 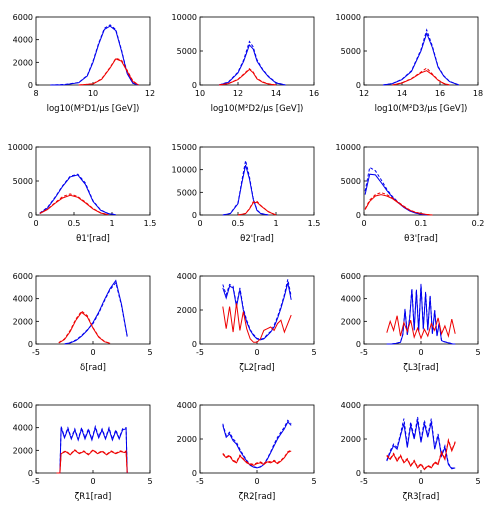 I want to click on x-axis-label: ζL2[rad], so click(x=257, y=368).